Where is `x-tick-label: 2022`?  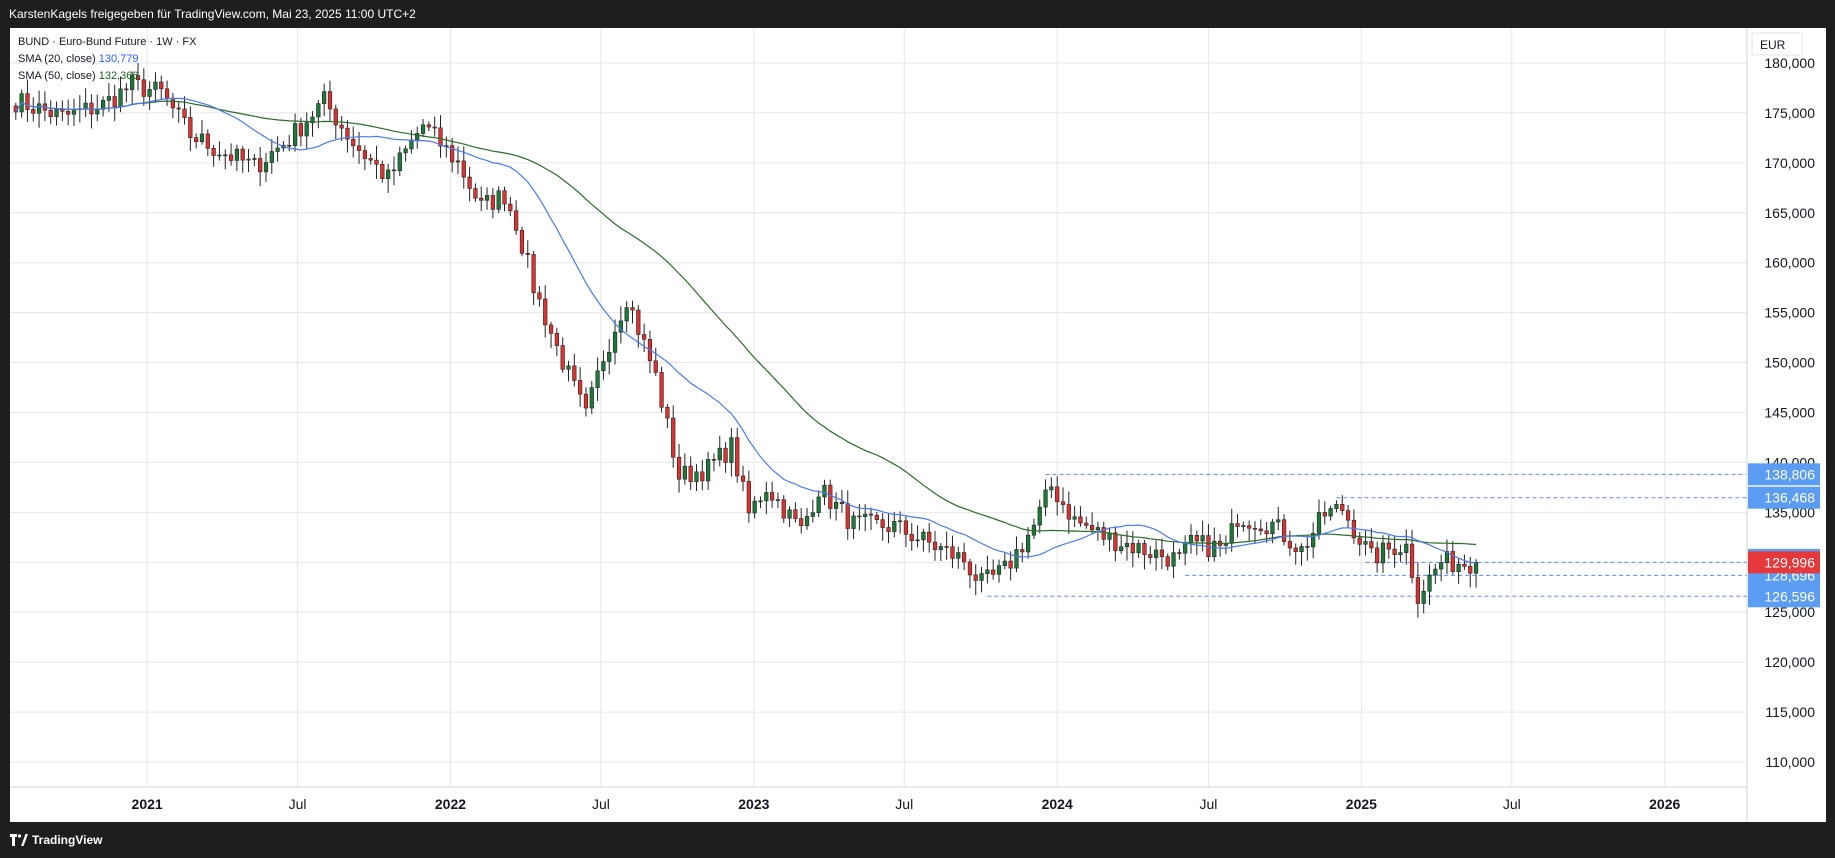
x-tick-label: 2022 is located at coordinates (450, 804).